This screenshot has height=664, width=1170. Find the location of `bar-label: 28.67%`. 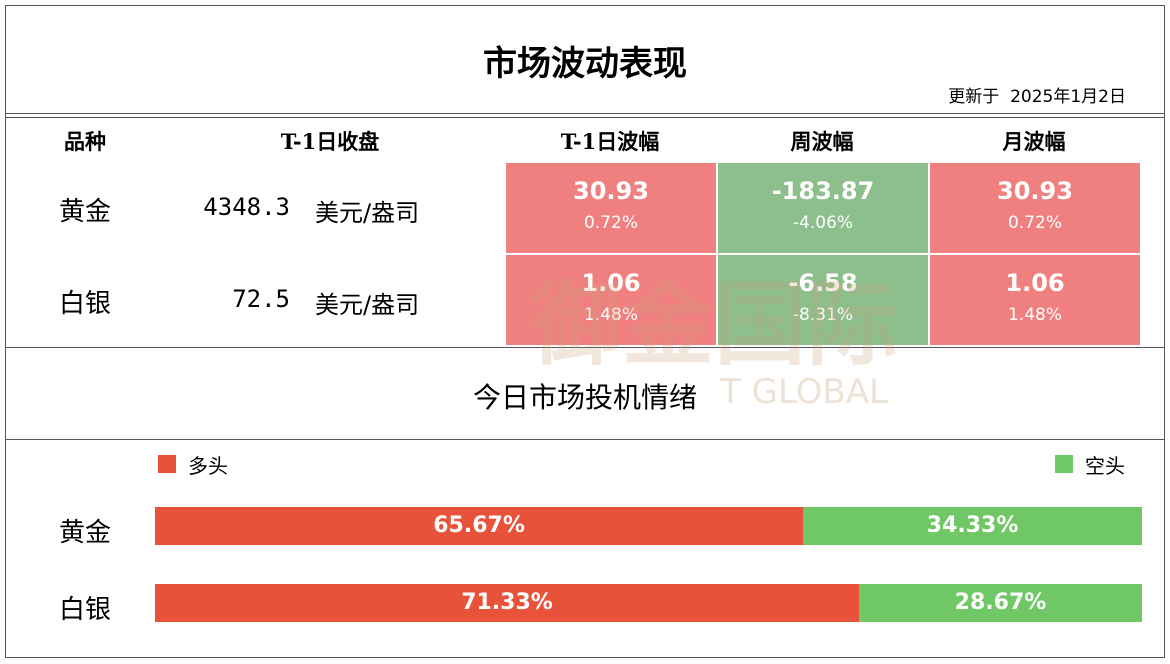

bar-label: 28.67% is located at coordinates (1000, 602).